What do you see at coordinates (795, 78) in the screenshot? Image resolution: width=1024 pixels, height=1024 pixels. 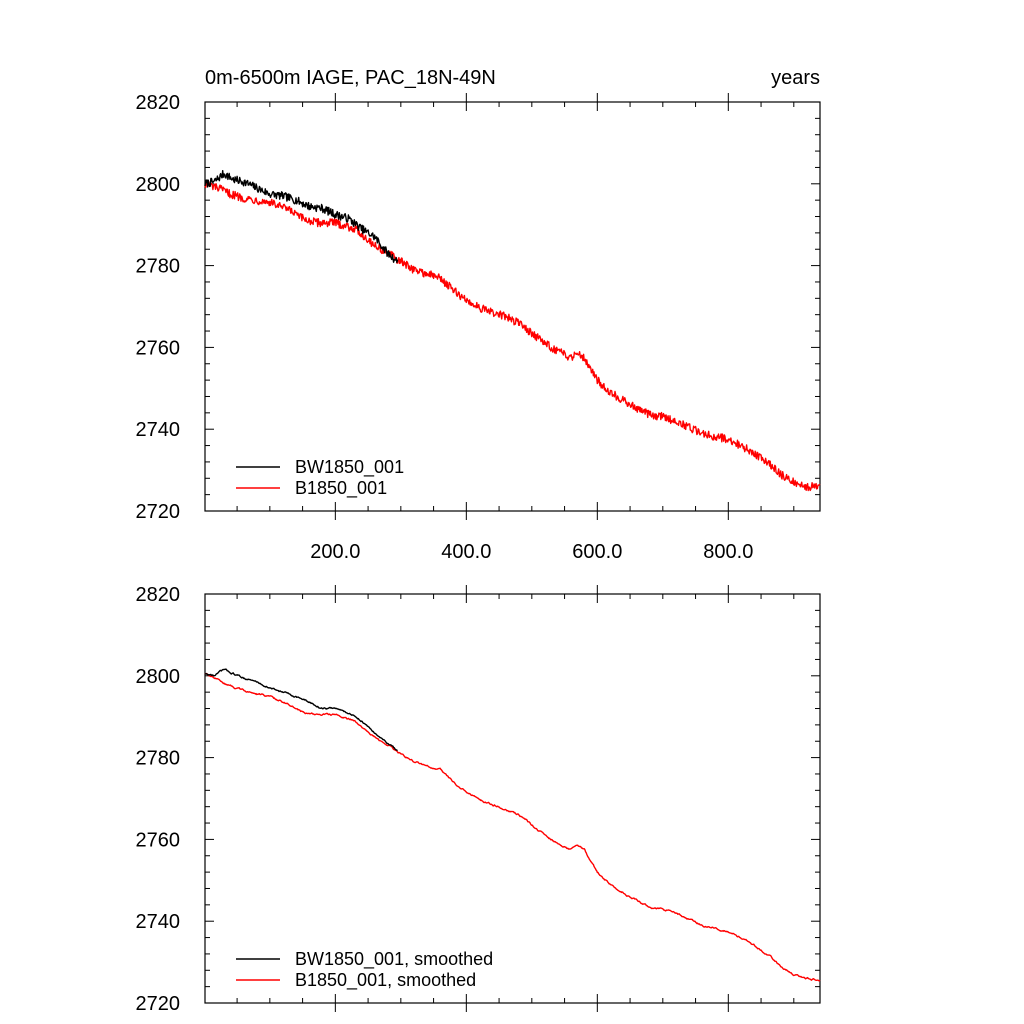 I see `chart-units: years` at bounding box center [795, 78].